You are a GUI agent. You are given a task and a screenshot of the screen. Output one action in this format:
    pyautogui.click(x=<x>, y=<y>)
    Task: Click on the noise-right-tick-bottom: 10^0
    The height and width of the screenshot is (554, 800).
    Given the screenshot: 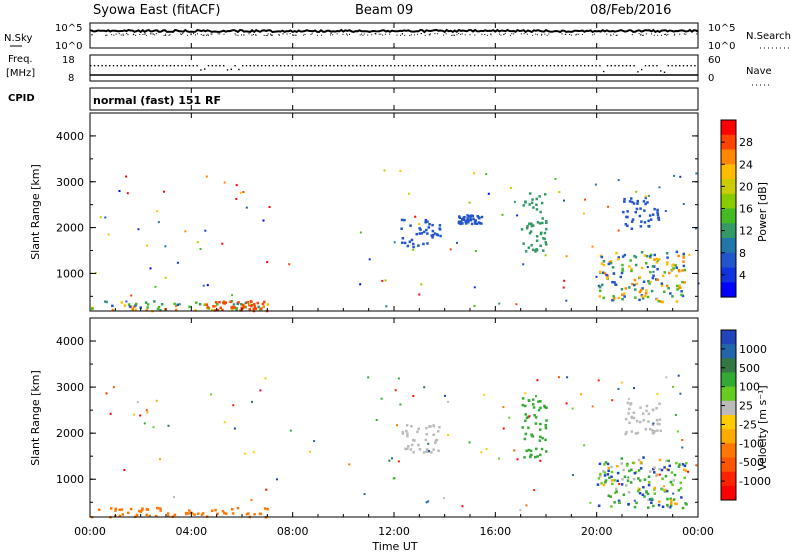 What is the action you would take?
    pyautogui.click(x=721, y=46)
    